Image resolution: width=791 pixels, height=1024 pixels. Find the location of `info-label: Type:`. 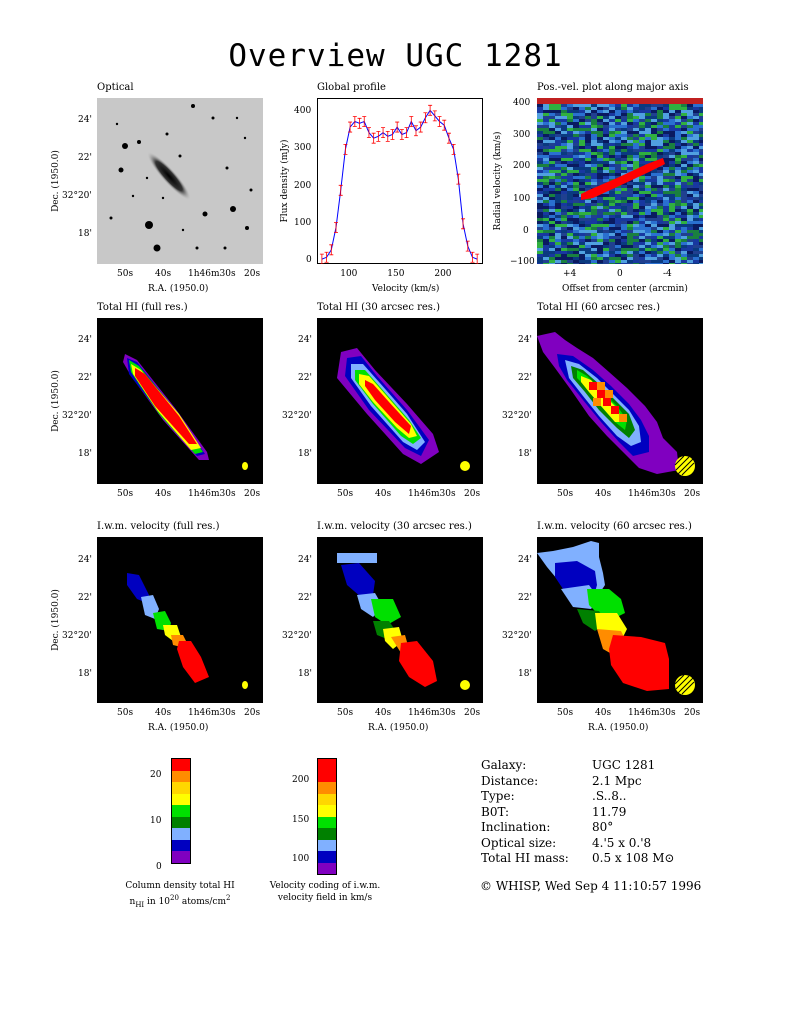

info-label: Type: is located at coordinates (498, 796).